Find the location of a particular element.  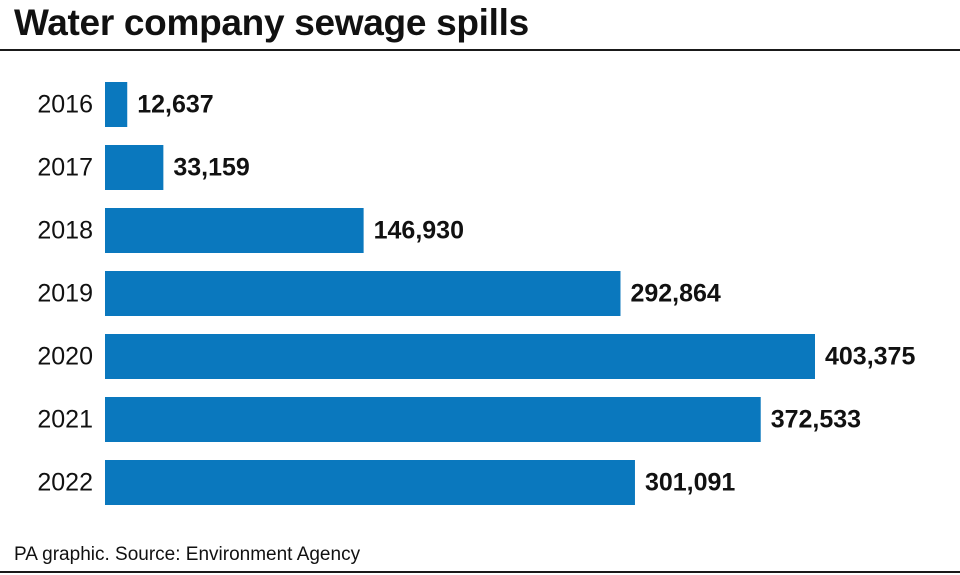

category-label: 2019 is located at coordinates (65, 294).